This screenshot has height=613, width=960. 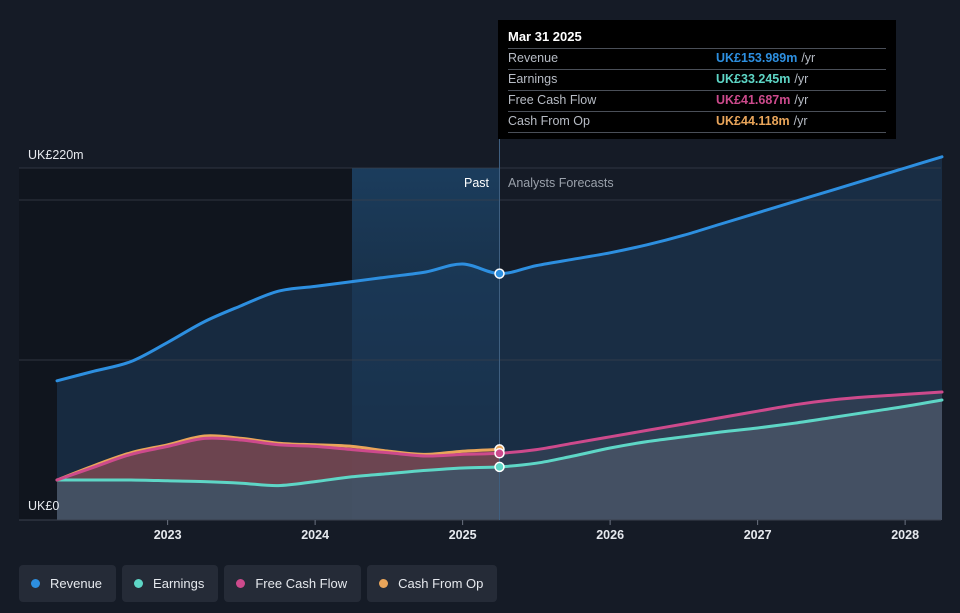 What do you see at coordinates (757, 58) in the screenshot?
I see `tooltip-value: UK£153.989m` at bounding box center [757, 58].